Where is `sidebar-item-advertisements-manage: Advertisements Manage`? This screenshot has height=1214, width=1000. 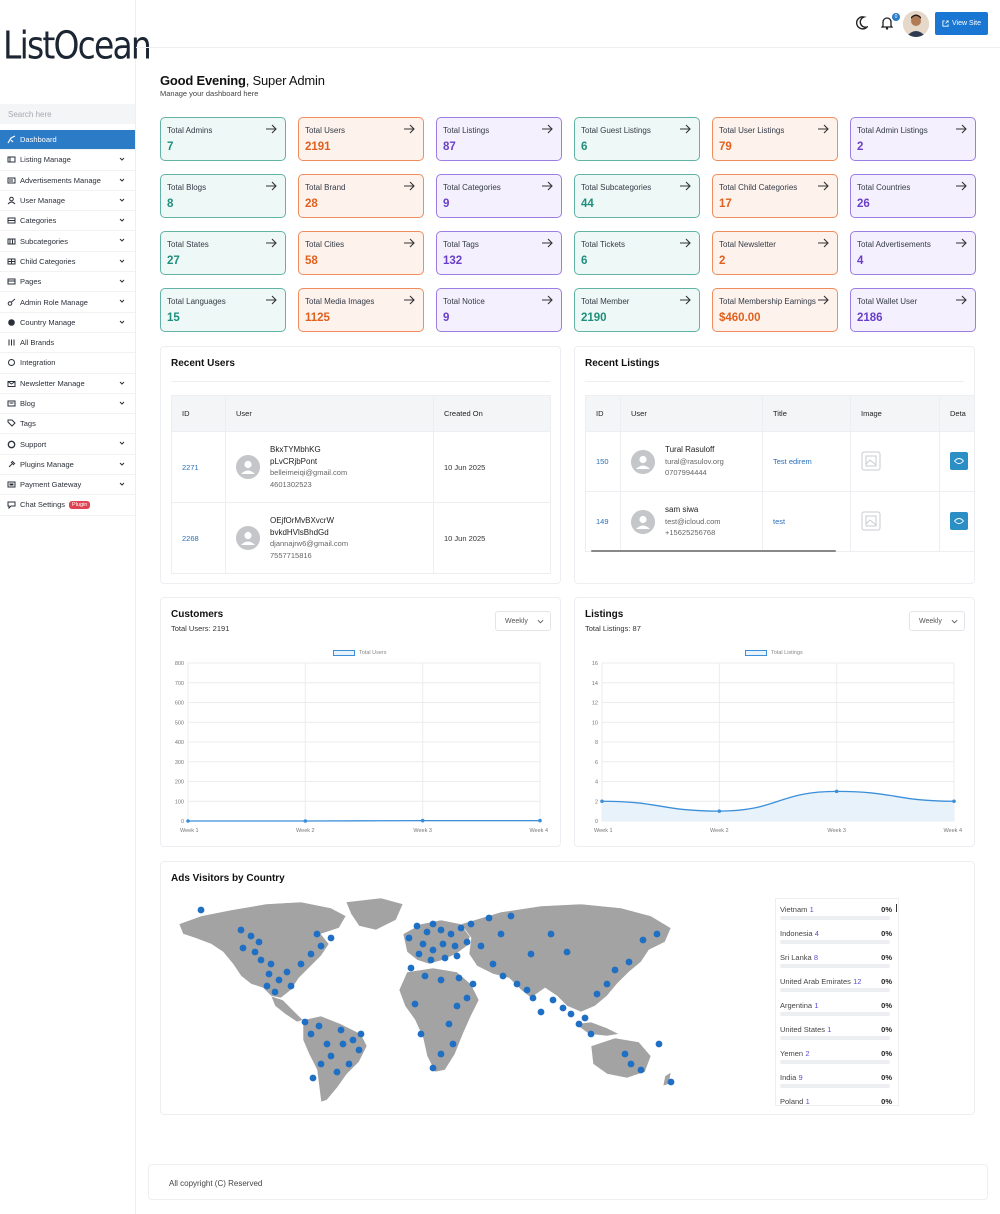
sidebar-item-advertisements-manage: Advertisements Manage is located at coordinates (67, 181).